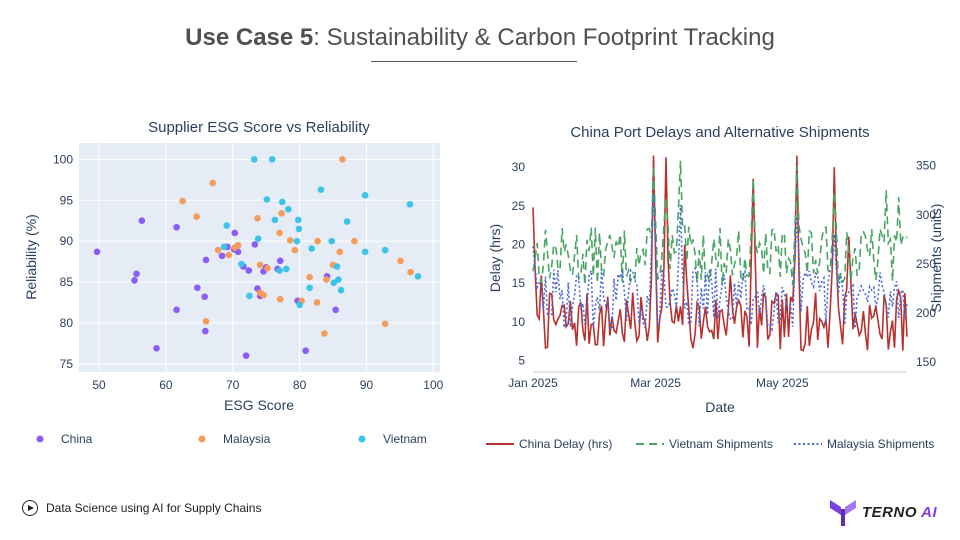 This screenshot has height=540, width=960. What do you see at coordinates (63, 159) in the screenshot?
I see `y-tick-label: 100` at bounding box center [63, 159].